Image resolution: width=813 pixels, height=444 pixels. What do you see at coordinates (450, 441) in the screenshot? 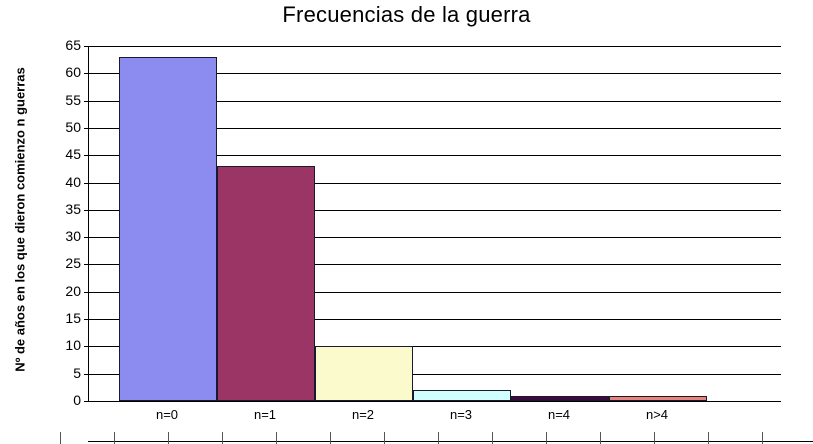
I see `secondary-axis-line` at bounding box center [450, 441].